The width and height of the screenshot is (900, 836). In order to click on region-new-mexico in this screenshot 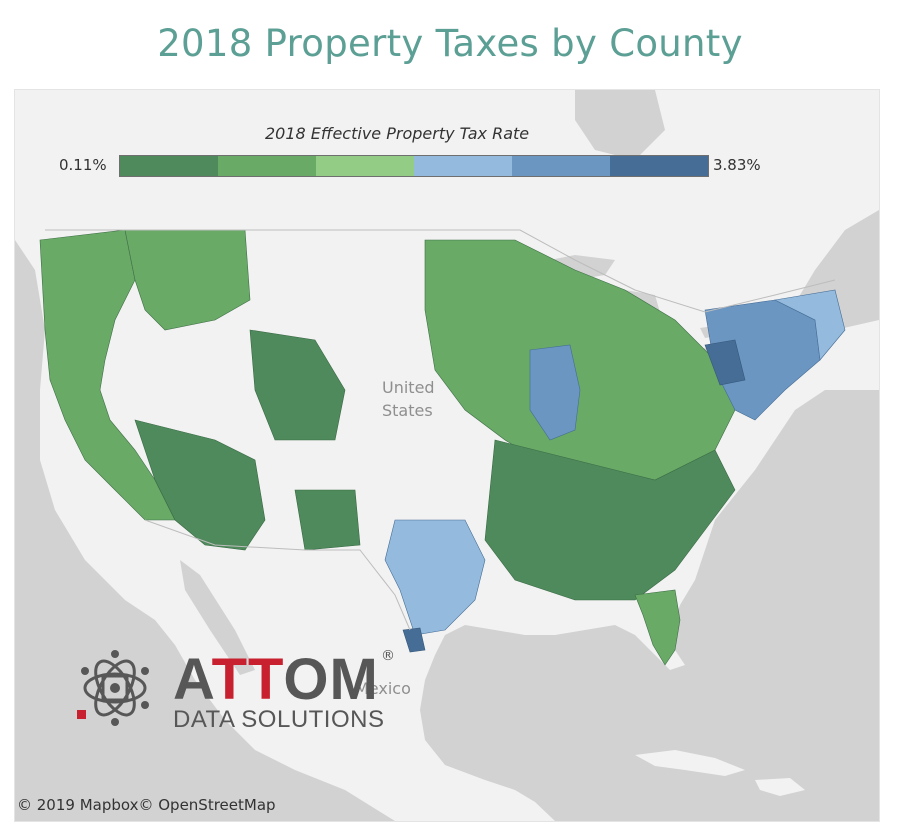, I will do `click(327, 520)`.